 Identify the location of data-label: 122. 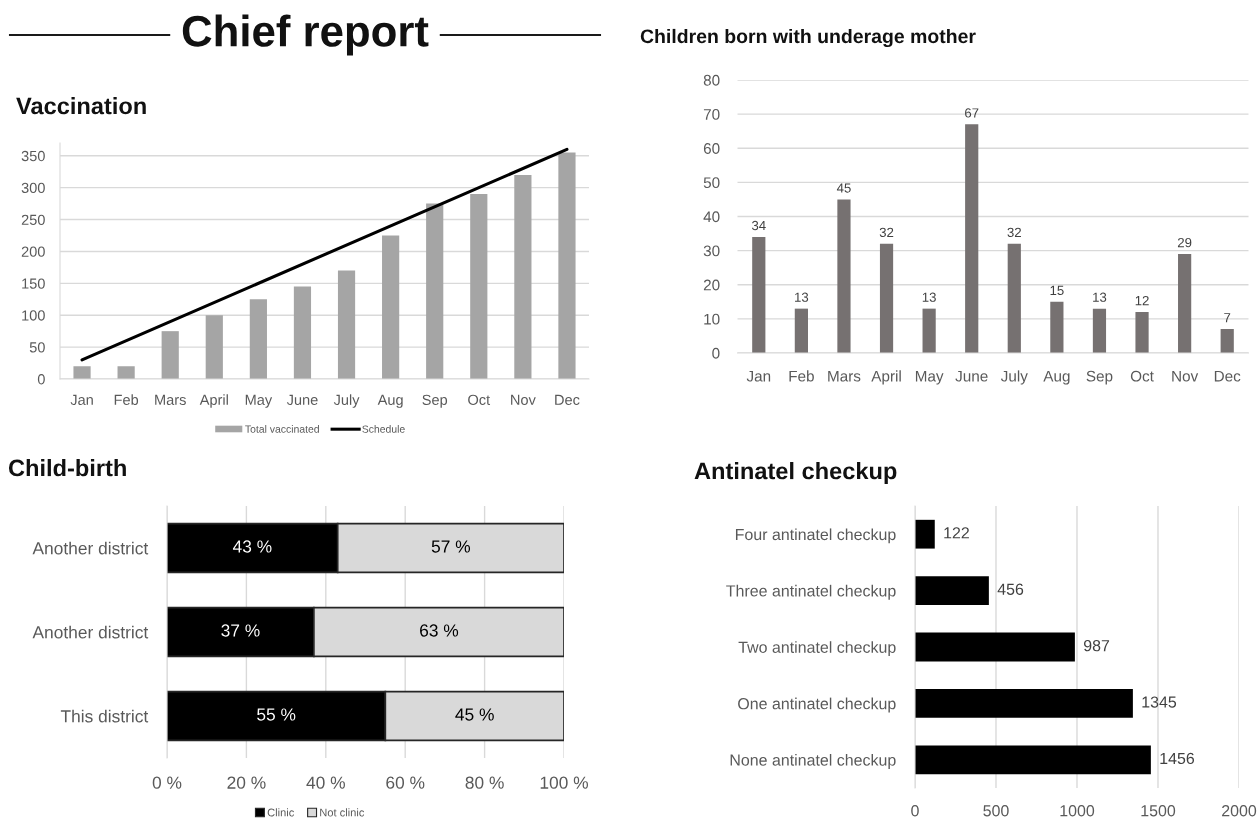
(956, 533).